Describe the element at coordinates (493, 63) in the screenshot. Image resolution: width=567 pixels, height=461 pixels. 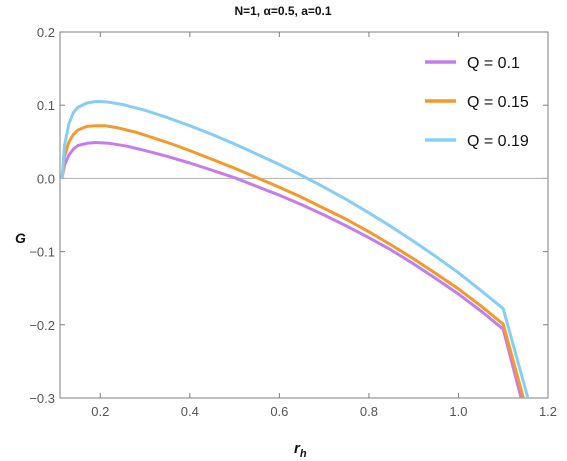
I see `legend-label-1: Q = 0.1` at that location.